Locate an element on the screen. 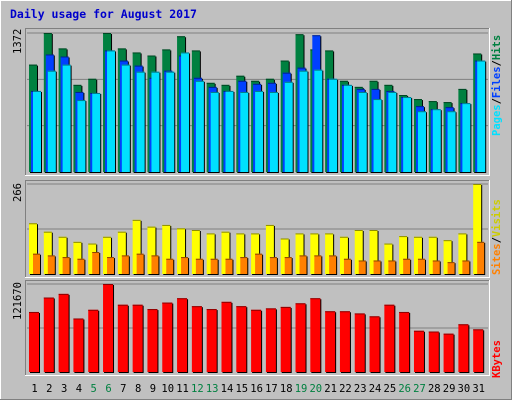 This screenshot has width=512, height=400. top-ytick-label: 1372 is located at coordinates (18, 41).